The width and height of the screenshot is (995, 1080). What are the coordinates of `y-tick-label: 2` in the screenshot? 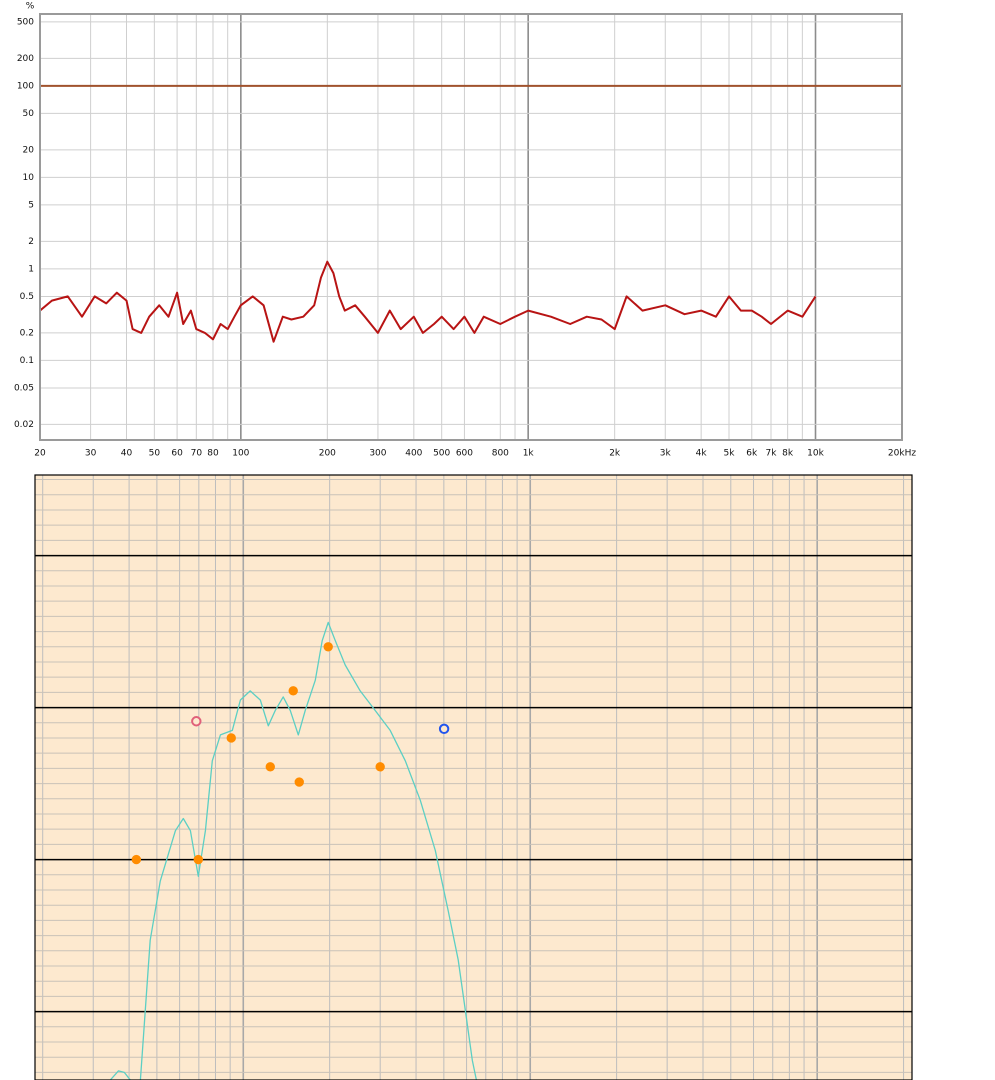 It's located at (31, 242).